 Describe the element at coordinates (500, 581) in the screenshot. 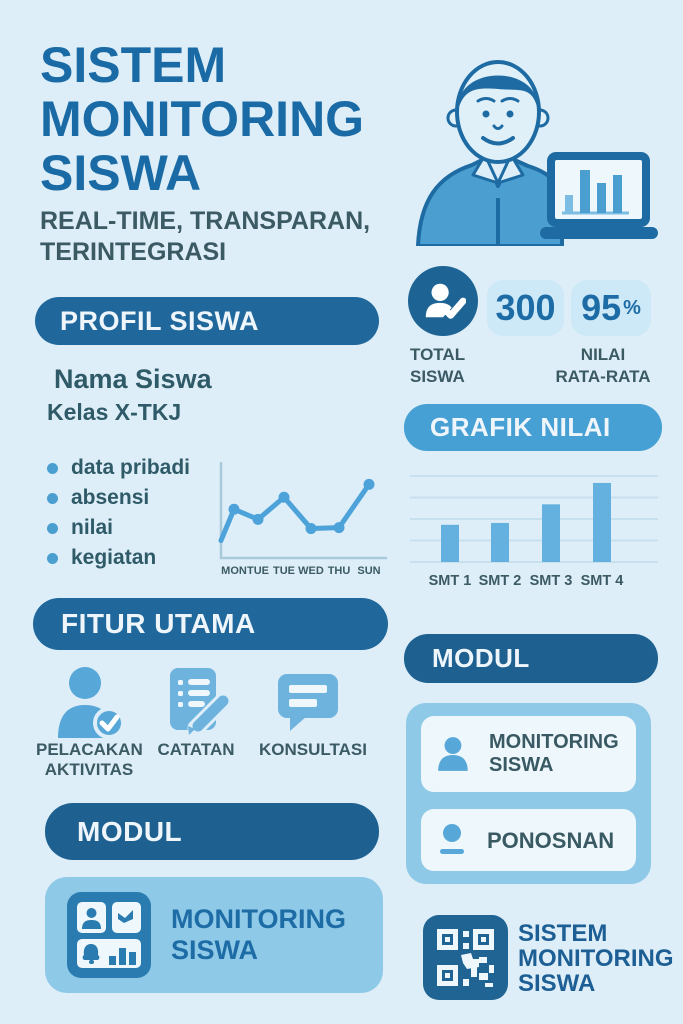

I see `svg-text: SMT 2` at that location.